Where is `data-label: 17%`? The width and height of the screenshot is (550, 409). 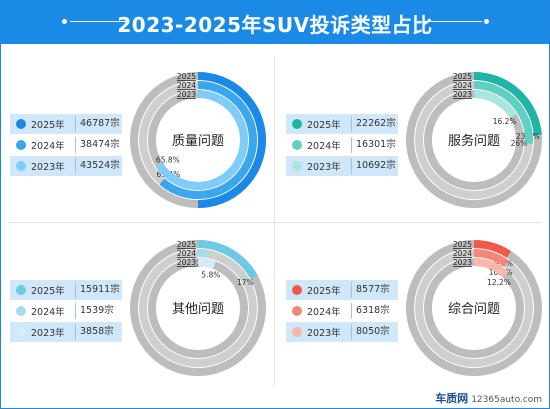 data-label: 17% is located at coordinates (245, 282).